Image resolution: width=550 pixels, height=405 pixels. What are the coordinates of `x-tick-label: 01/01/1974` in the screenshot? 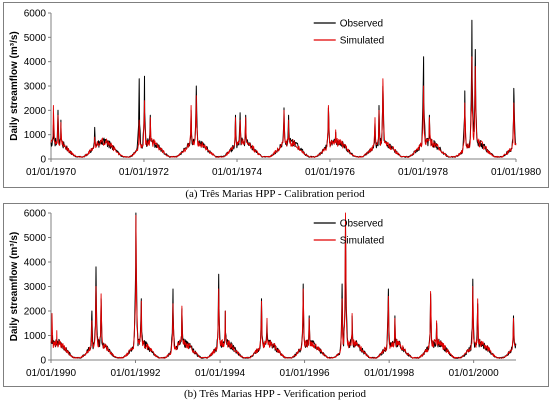 It's located at (237, 172).